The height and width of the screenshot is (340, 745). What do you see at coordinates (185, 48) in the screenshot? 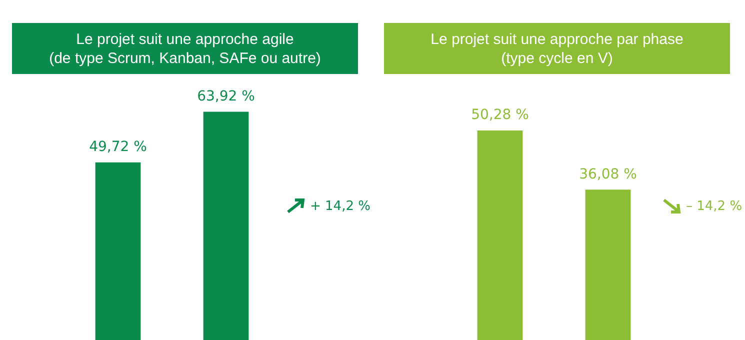
I see `chart-title: Le projet suit une approche agile (de type Scrum, Kanban, SAFe ou autre)` at bounding box center [185, 48].